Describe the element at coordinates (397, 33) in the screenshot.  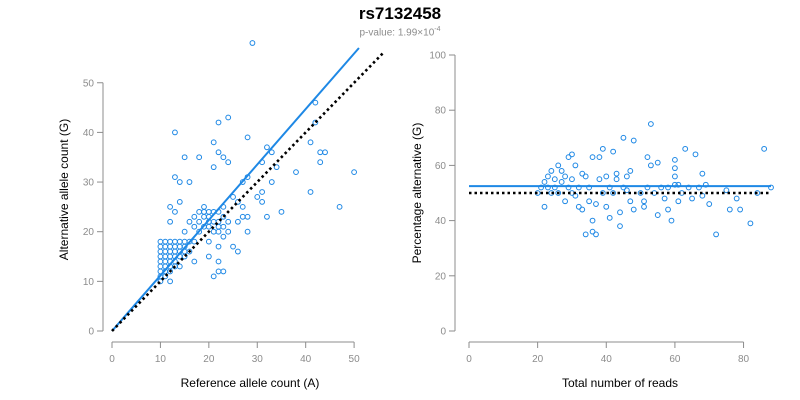
I see `p-value-text: p-value: 1.99×10` at that location.